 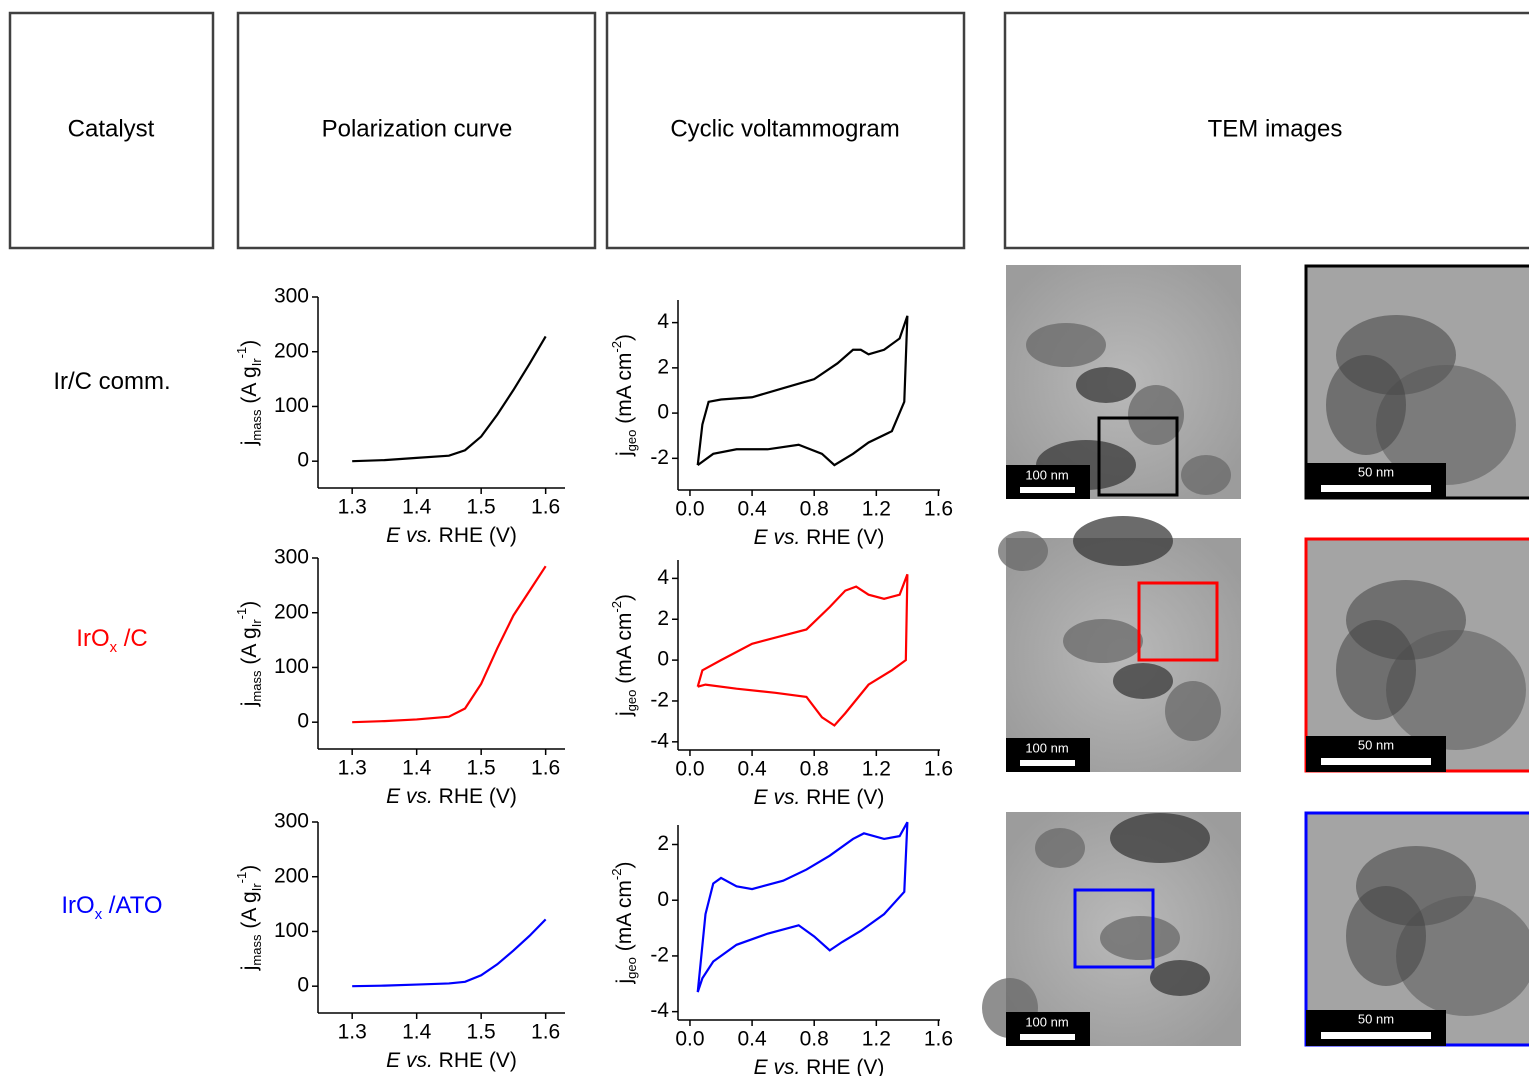 What do you see at coordinates (111, 381) in the screenshot?
I see `label-part: Ir/C comm.` at bounding box center [111, 381].